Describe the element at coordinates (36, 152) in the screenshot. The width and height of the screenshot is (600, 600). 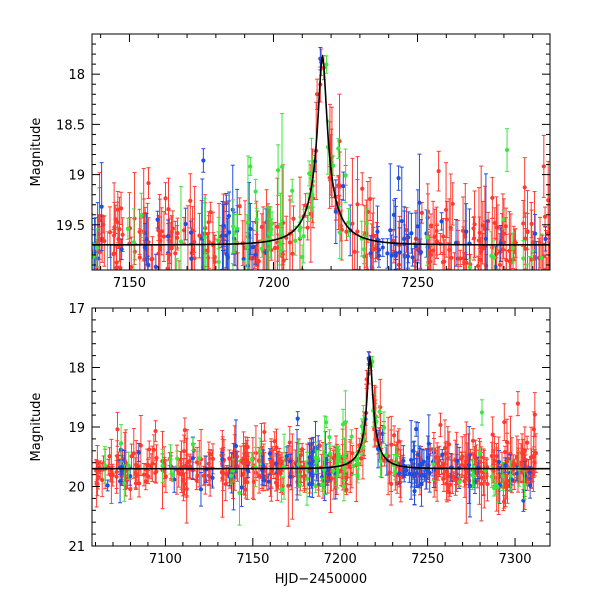
I see `top-panel-y-axis-title: Magnitude` at that location.